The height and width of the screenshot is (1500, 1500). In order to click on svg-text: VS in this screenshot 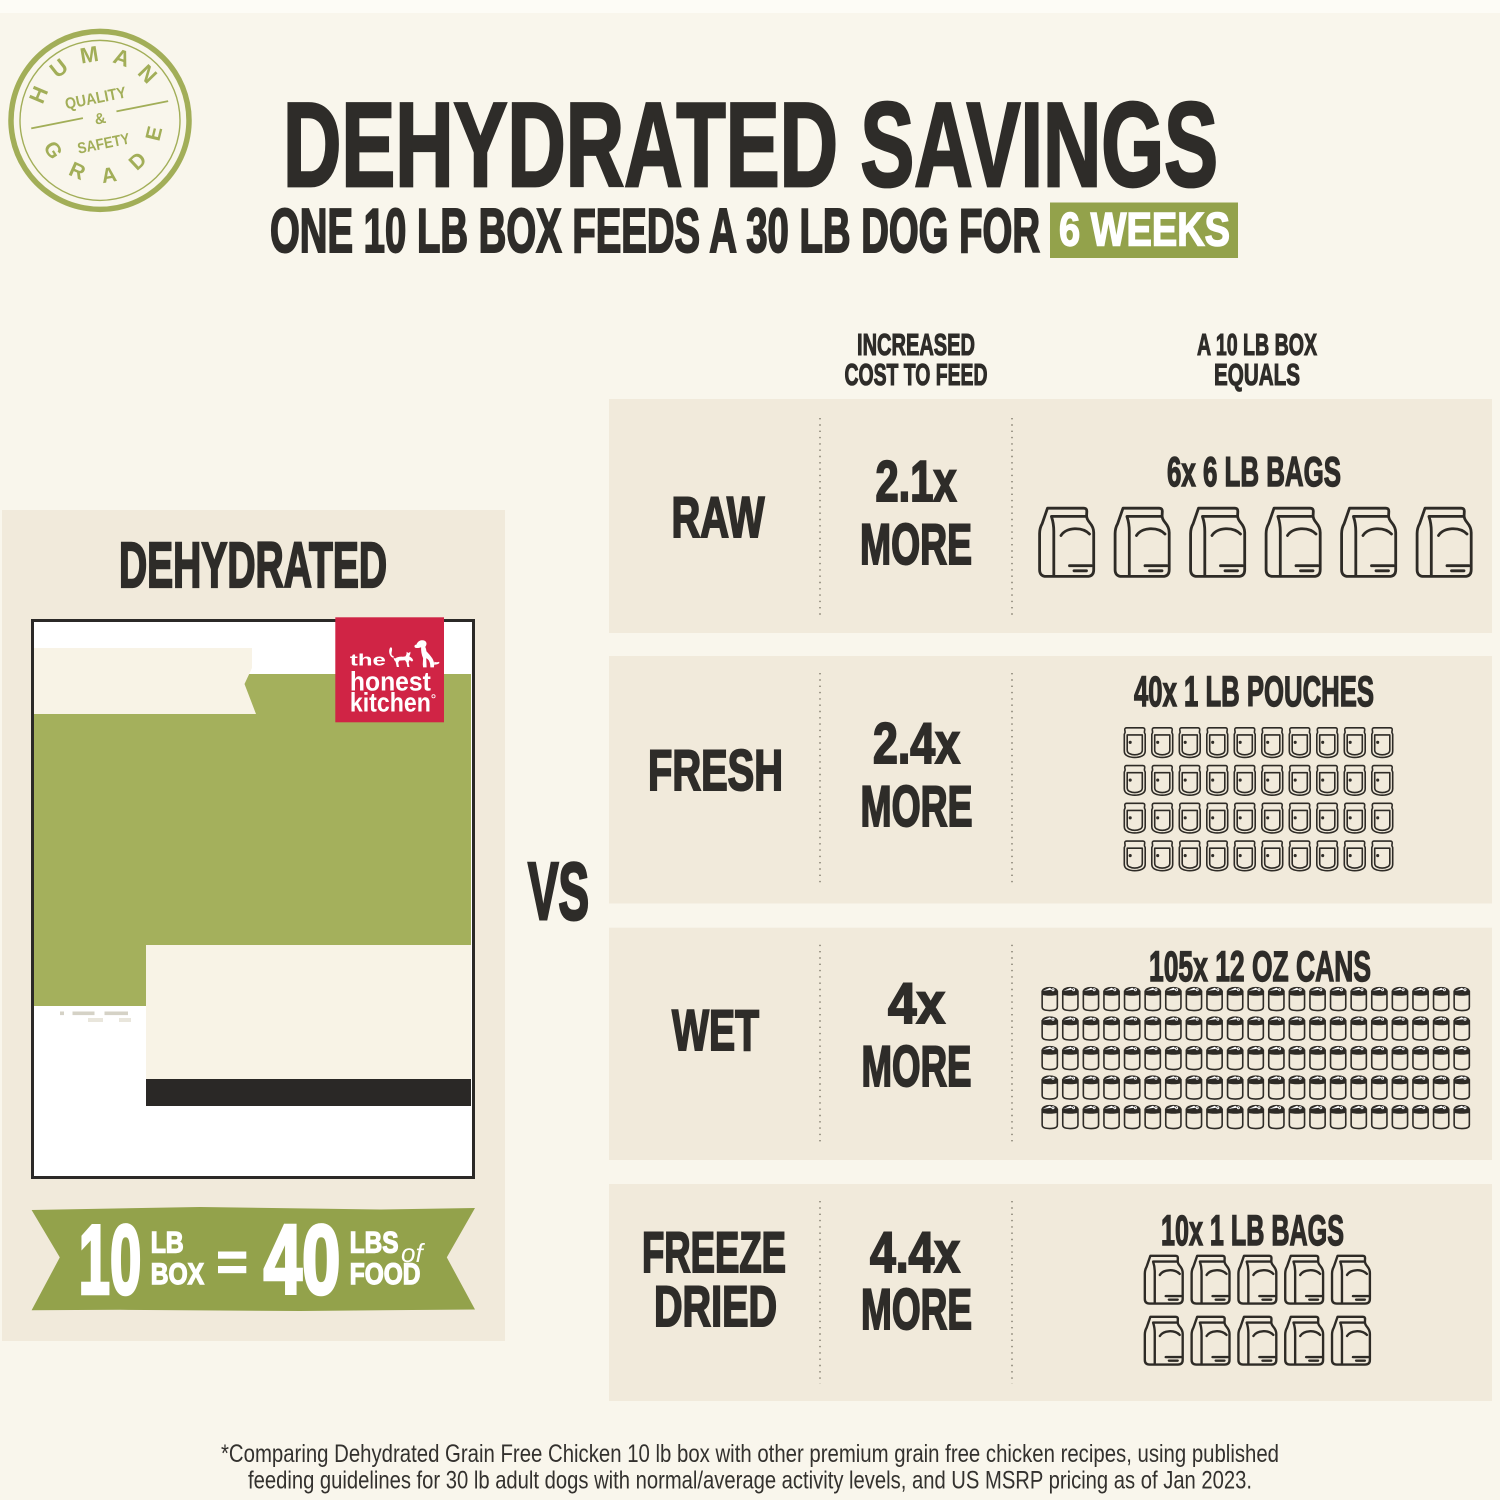, I will do `click(558, 892)`.